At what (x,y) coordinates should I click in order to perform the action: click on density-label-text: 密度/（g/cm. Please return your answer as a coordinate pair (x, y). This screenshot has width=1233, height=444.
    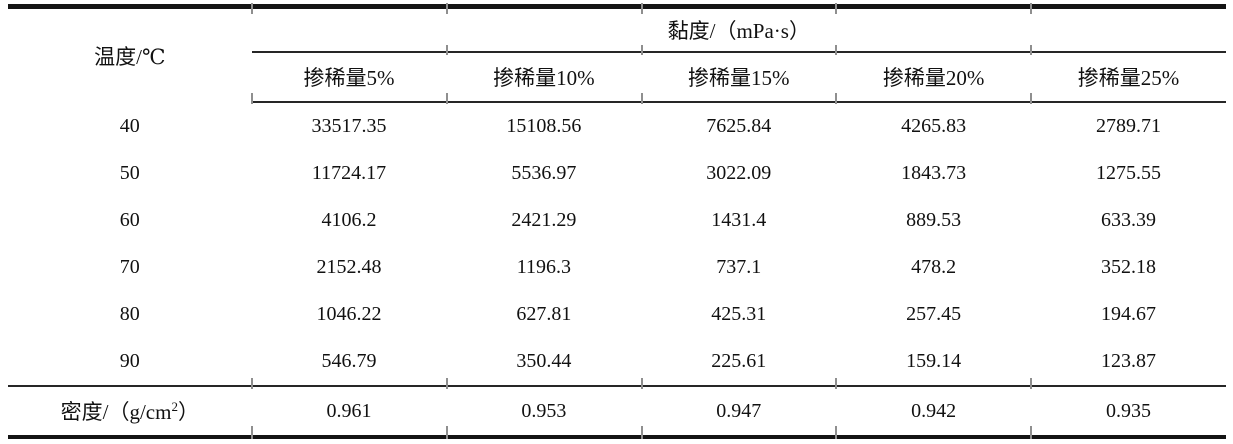
    Looking at the image, I should click on (116, 412).